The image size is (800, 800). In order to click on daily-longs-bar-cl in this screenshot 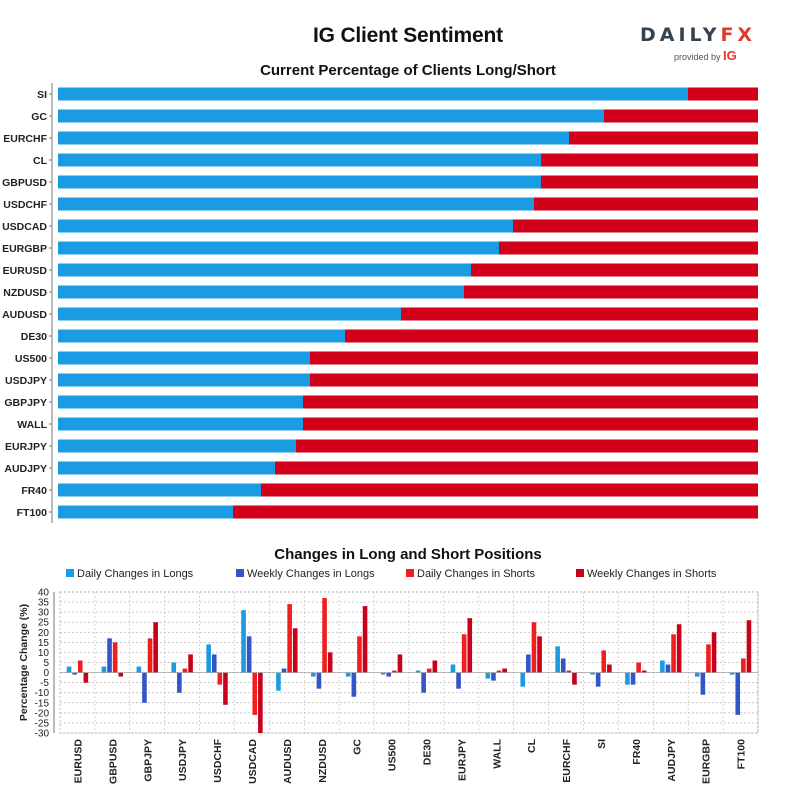, I will do `click(523, 679)`.